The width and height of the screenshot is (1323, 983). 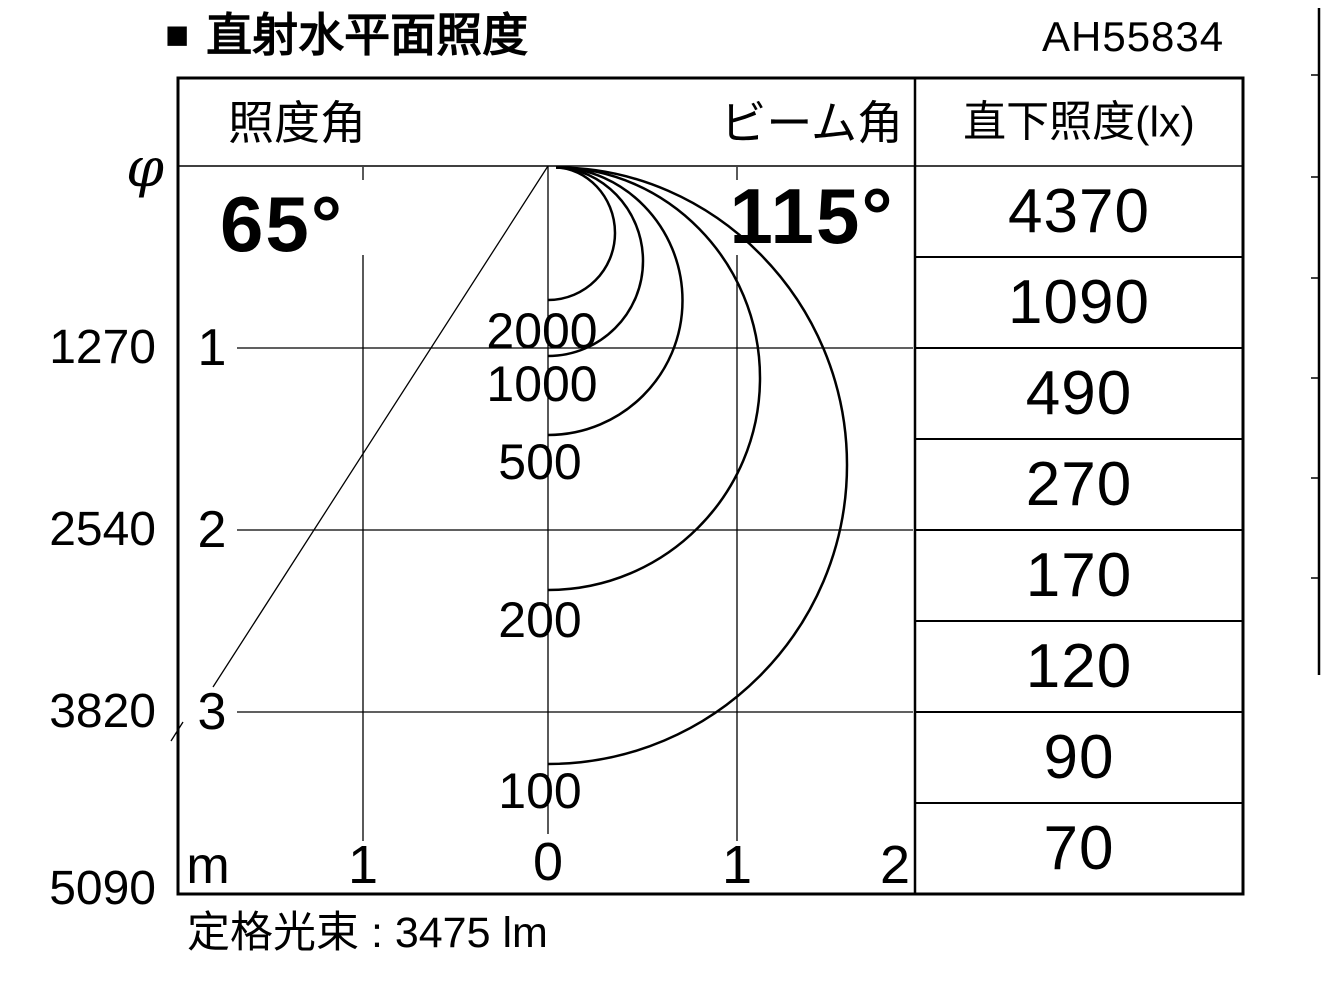 What do you see at coordinates (540, 462) in the screenshot?
I see `curve-label-500: 500` at bounding box center [540, 462].